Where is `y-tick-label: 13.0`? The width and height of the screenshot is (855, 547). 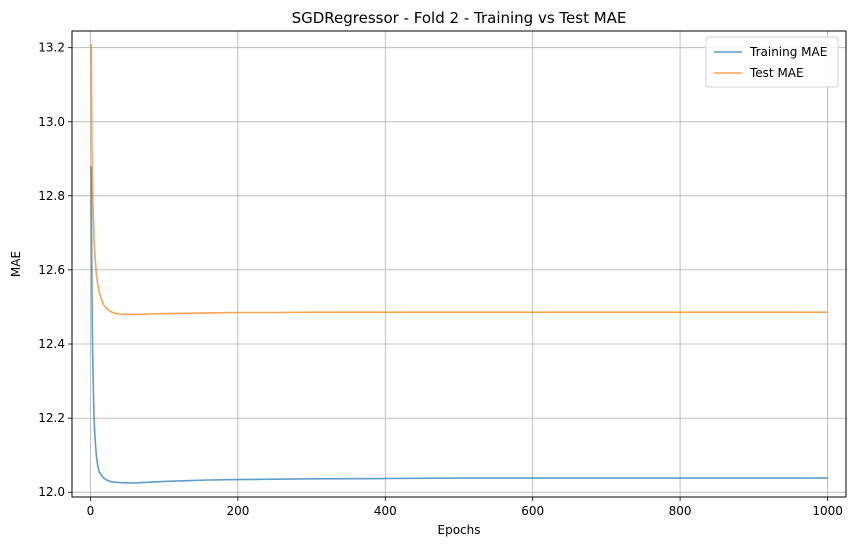
y-tick-label: 13.0 is located at coordinates (51, 122).